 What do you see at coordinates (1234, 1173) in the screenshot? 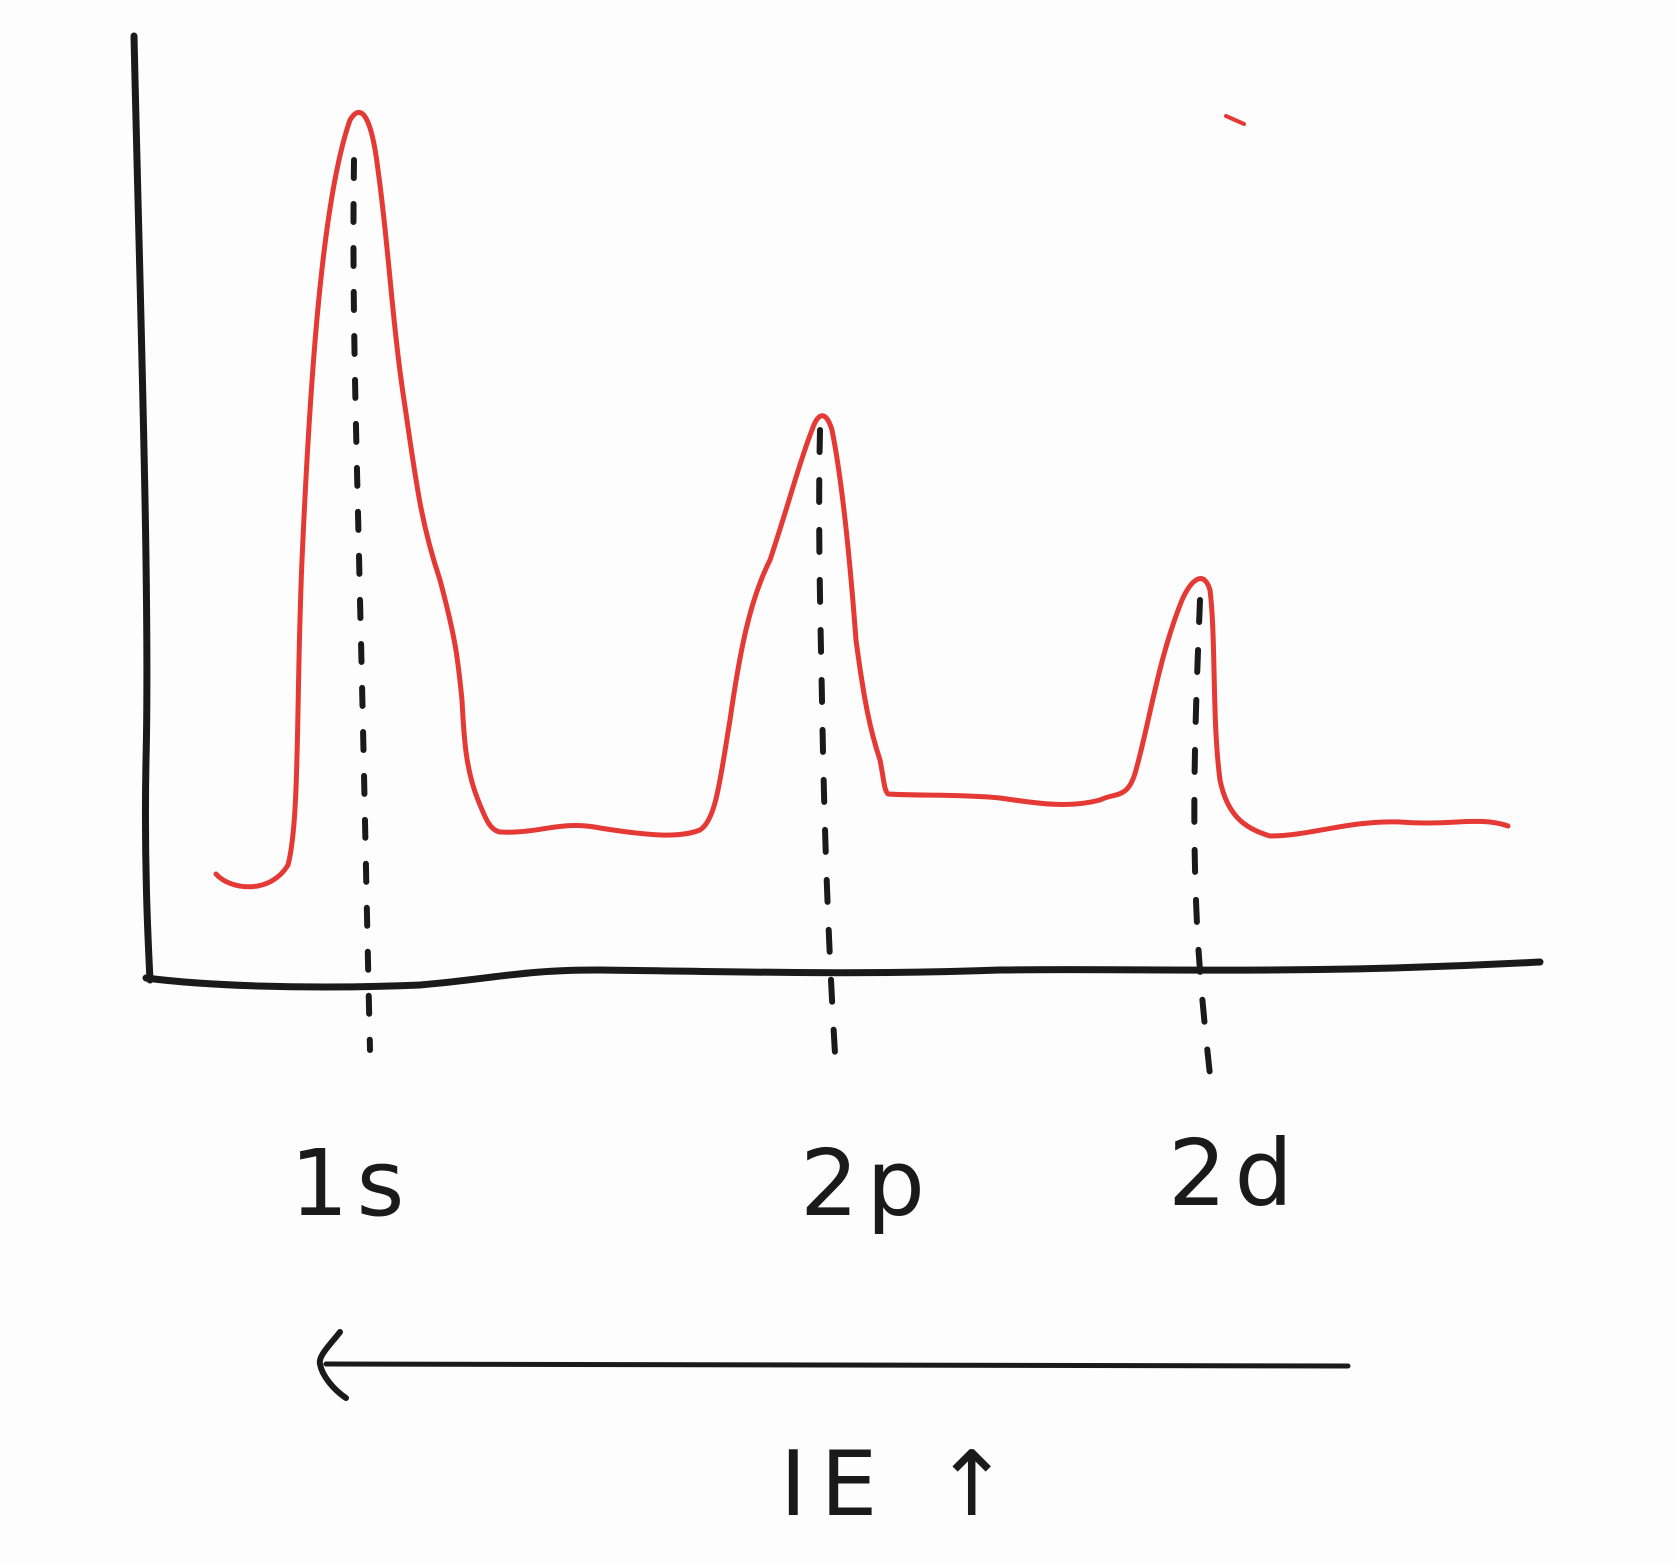
I see `peak-label-2d: 2d` at bounding box center [1234, 1173].